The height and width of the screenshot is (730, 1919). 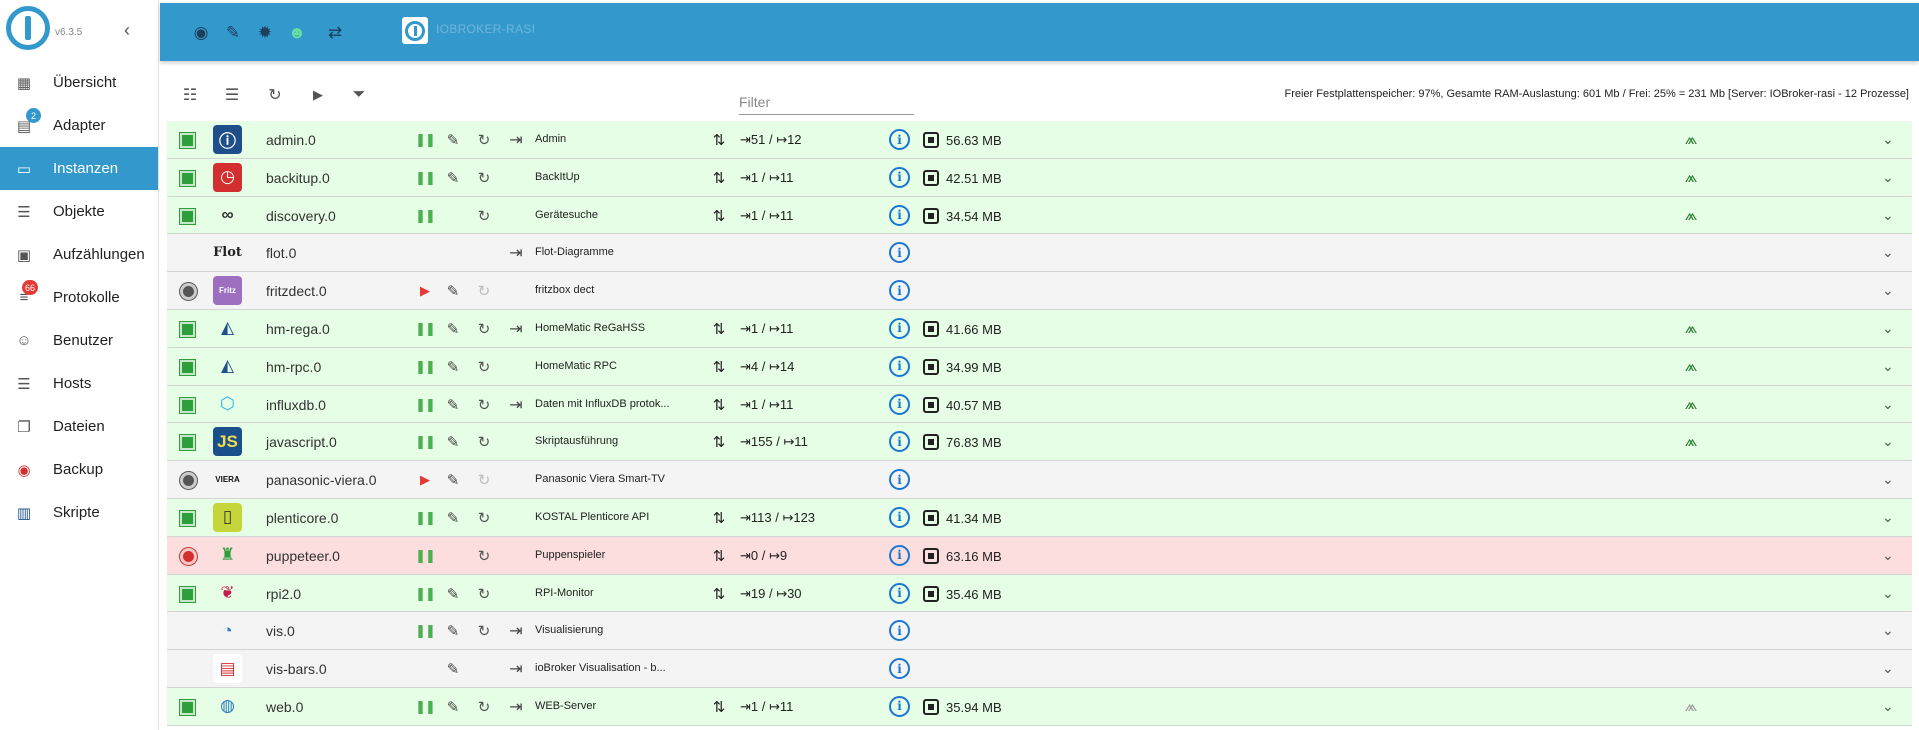 What do you see at coordinates (201, 32) in the screenshot?
I see `eye-icon: ◉` at bounding box center [201, 32].